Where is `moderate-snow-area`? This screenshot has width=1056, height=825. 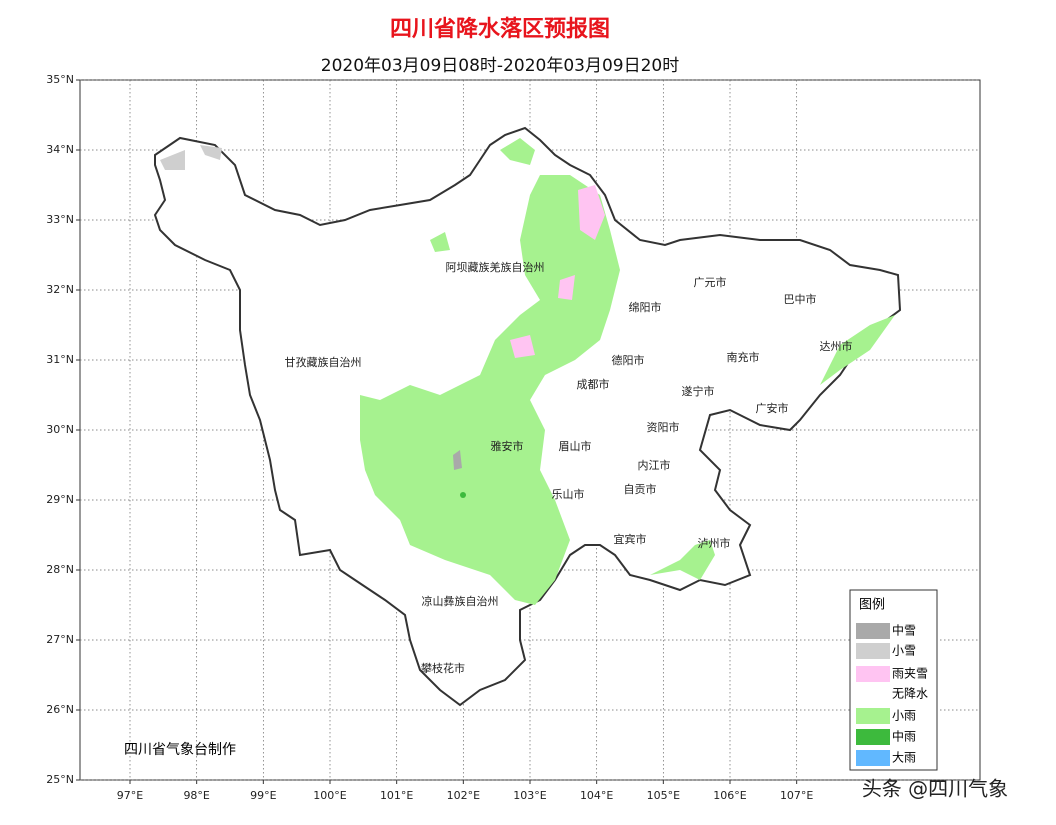 moderate-snow-area is located at coordinates (457, 460).